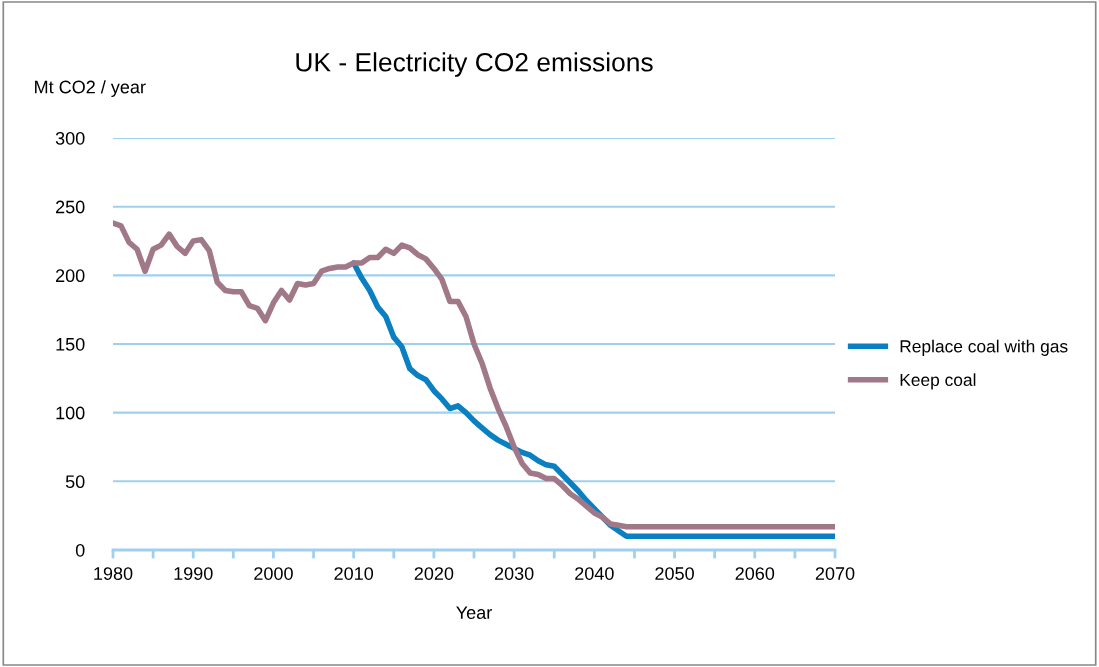  What do you see at coordinates (938, 381) in the screenshot?
I see `legend-label: Keep coal` at bounding box center [938, 381].